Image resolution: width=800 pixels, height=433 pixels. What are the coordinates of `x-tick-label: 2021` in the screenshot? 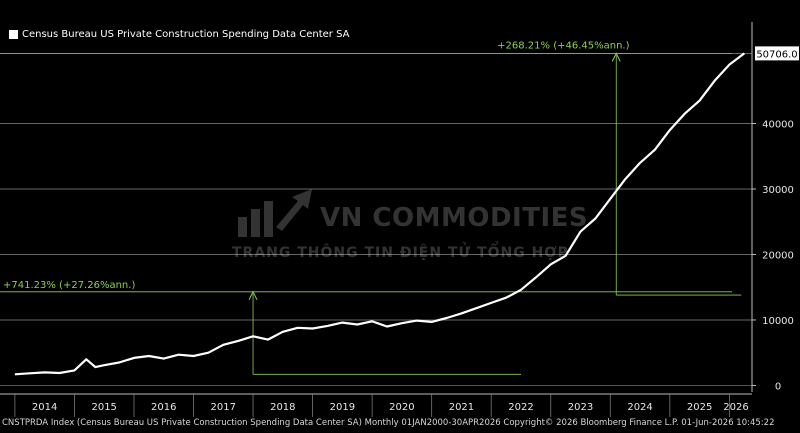 It's located at (461, 407).